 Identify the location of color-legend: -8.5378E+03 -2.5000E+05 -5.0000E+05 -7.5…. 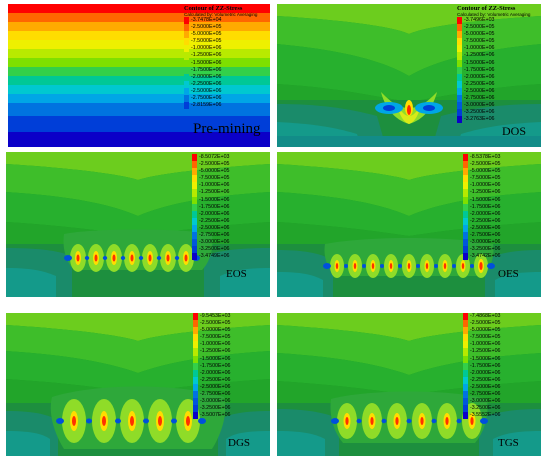
(481, 207).